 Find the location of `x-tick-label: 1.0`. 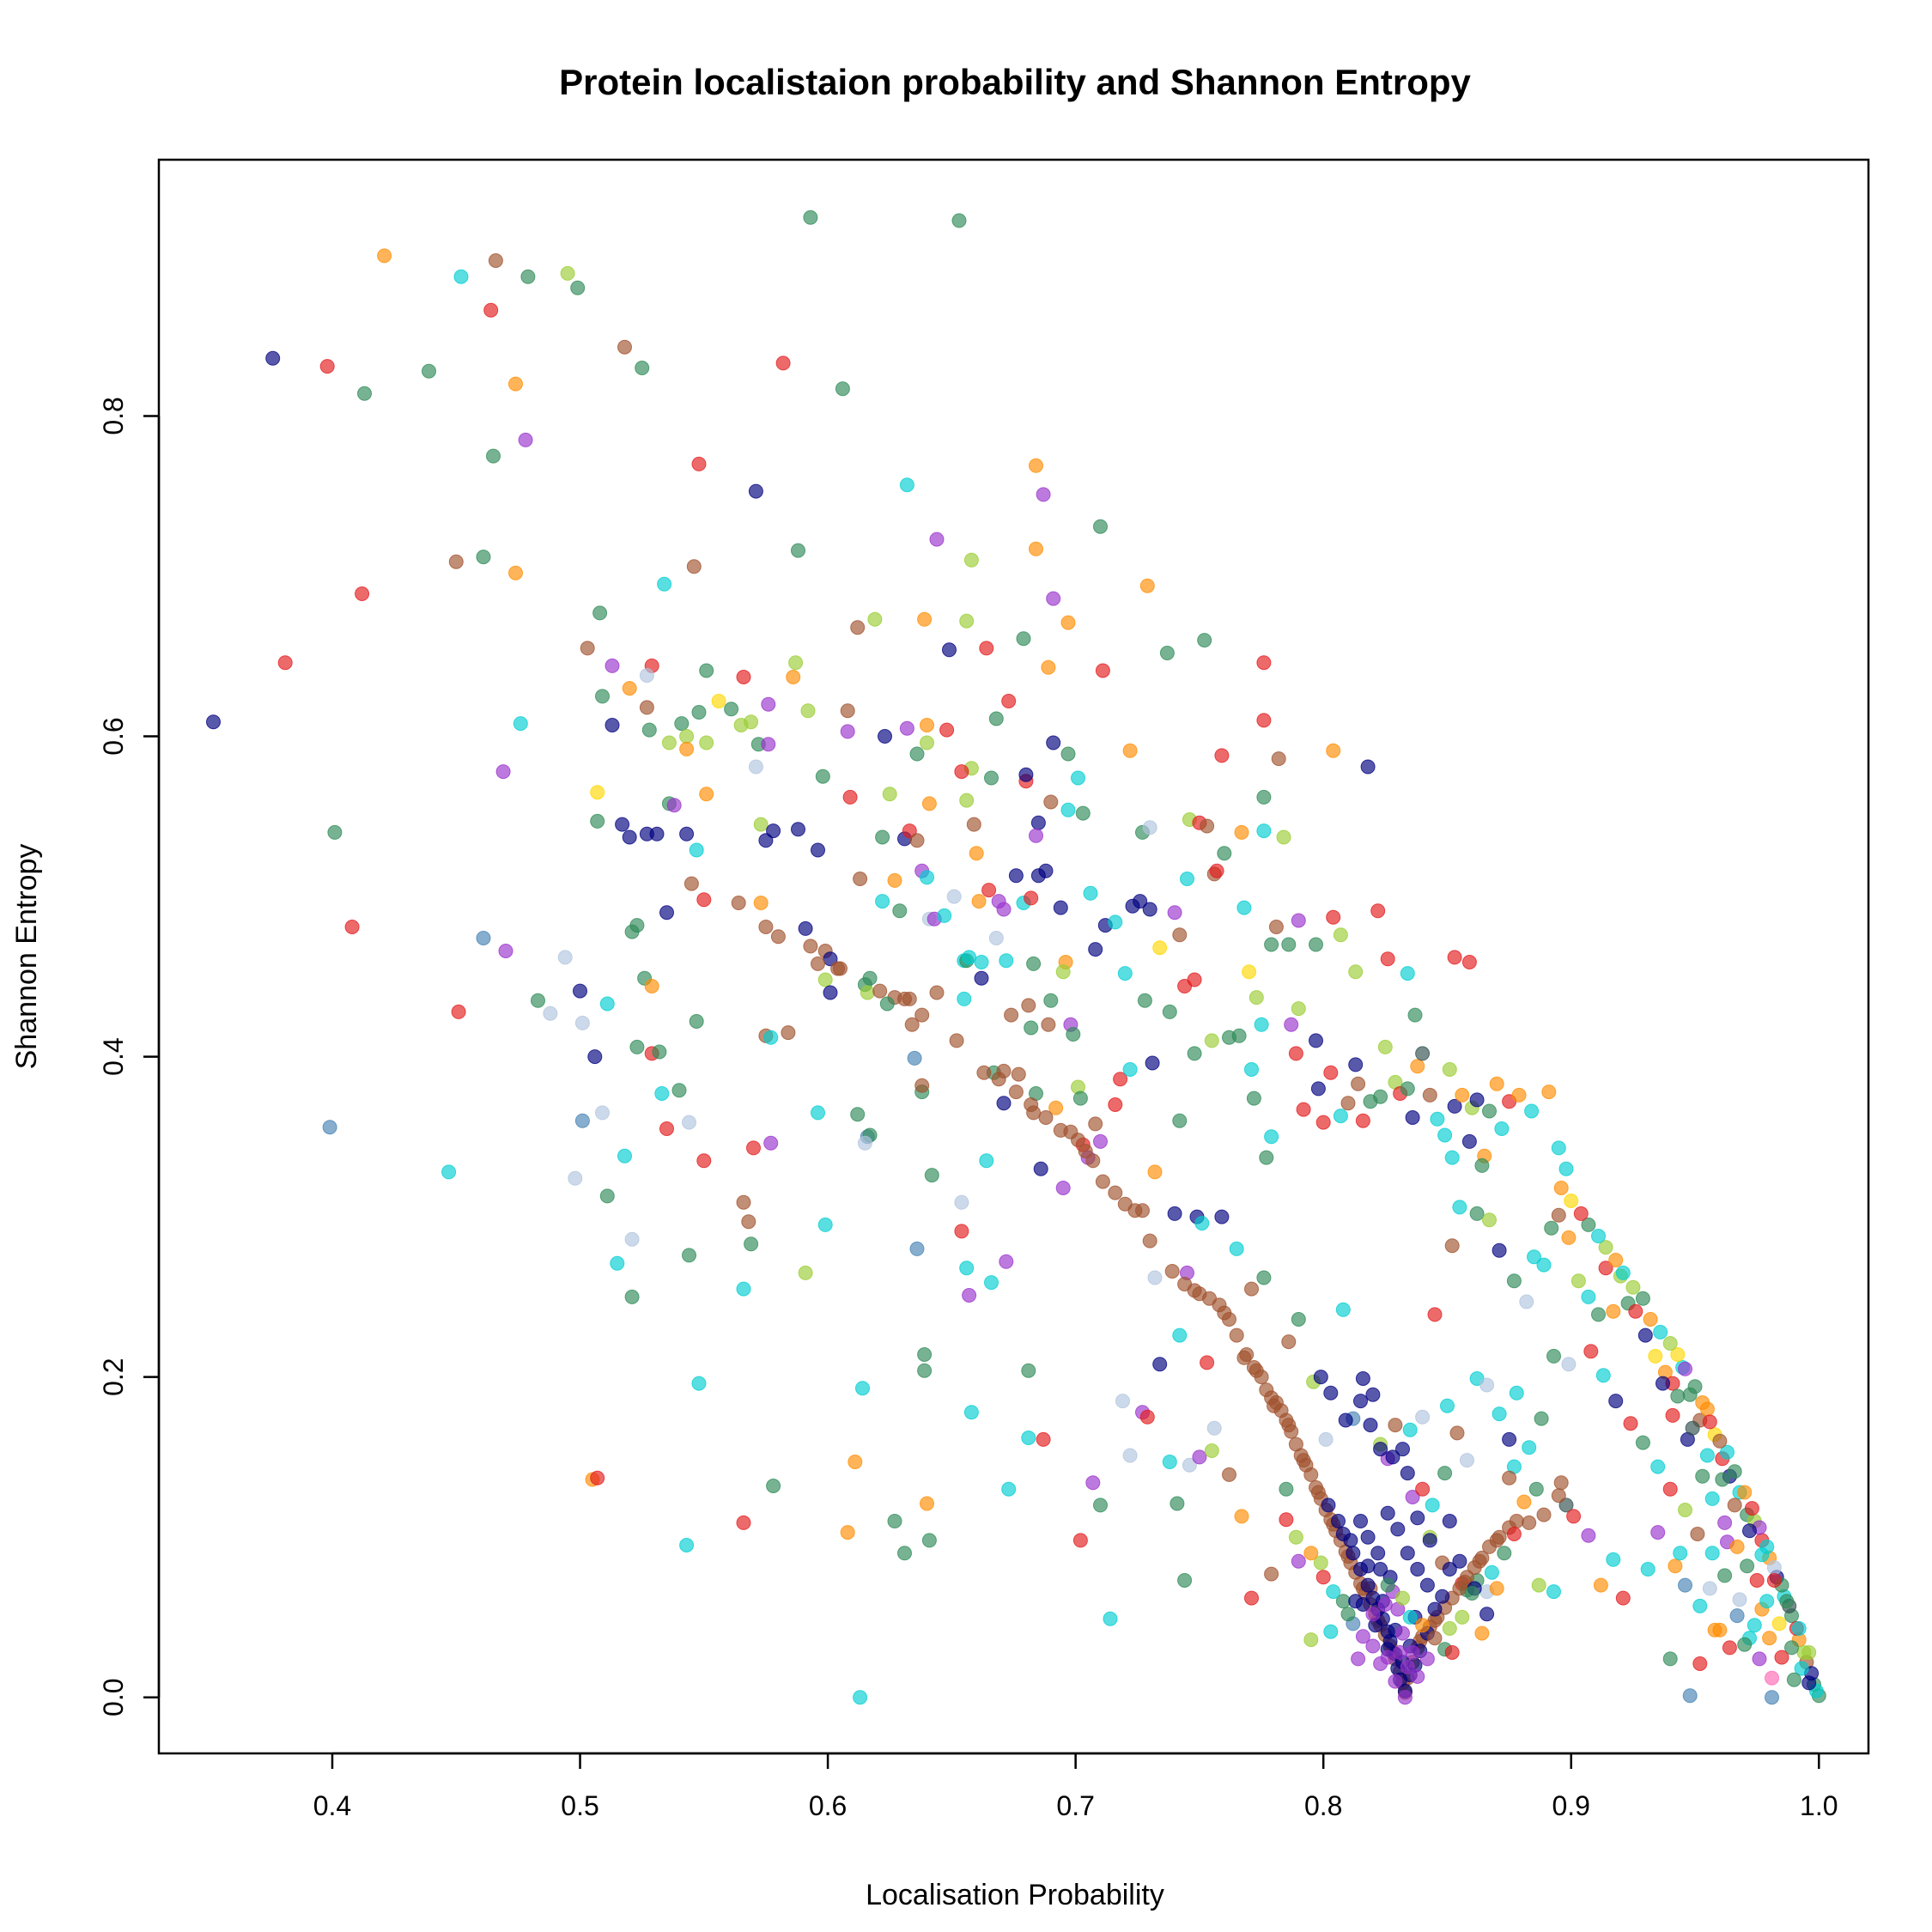

x-tick-label: 1.0 is located at coordinates (1819, 1806).